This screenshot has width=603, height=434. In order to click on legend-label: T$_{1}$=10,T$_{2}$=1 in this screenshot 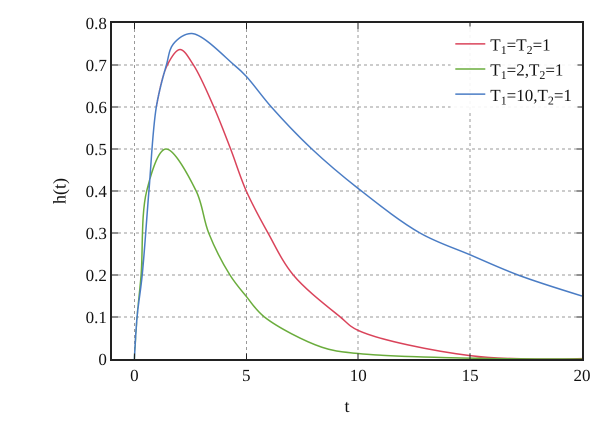, I will do `click(531, 97)`.